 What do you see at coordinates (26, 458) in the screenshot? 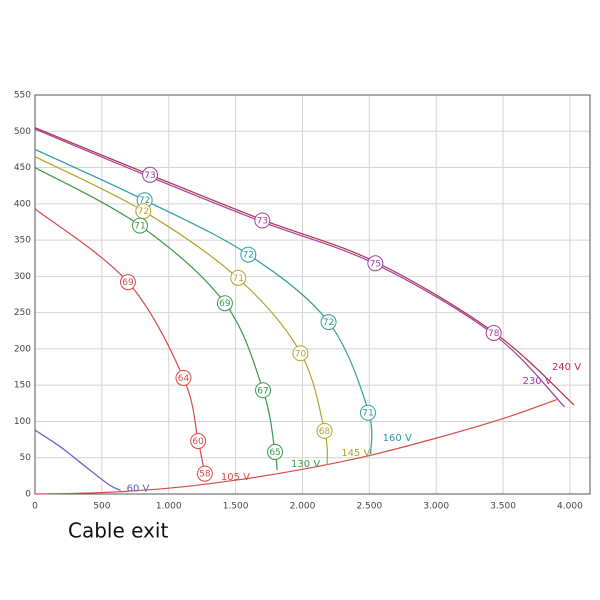
I see `y-tick-label: 50` at bounding box center [26, 458].